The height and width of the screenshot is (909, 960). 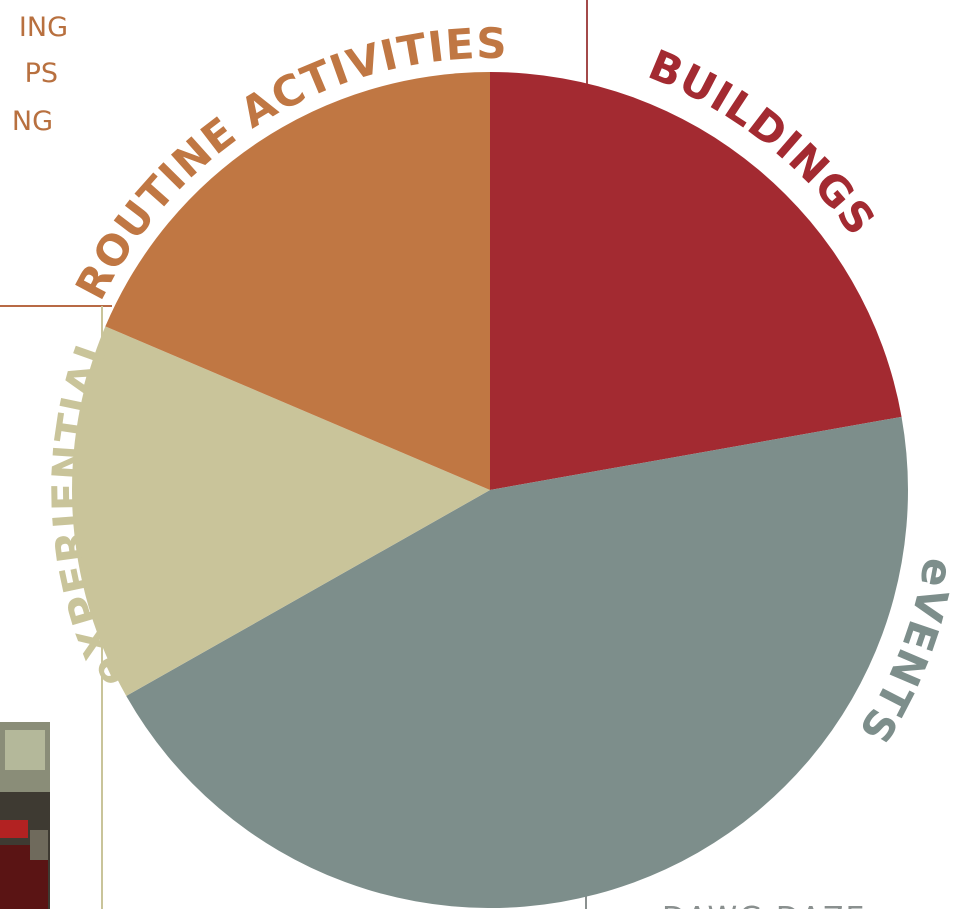 What do you see at coordinates (43, 27) in the screenshot?
I see `side-text: ING` at bounding box center [43, 27].